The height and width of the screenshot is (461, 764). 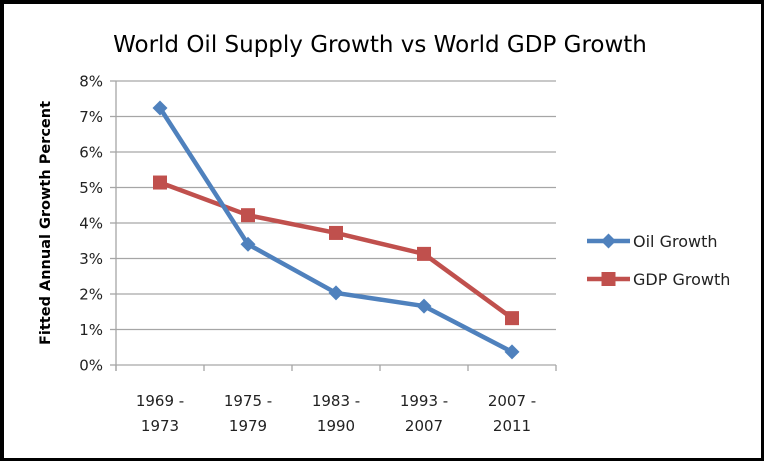 I want to click on x-tick-label: 1983 -, so click(x=336, y=401).